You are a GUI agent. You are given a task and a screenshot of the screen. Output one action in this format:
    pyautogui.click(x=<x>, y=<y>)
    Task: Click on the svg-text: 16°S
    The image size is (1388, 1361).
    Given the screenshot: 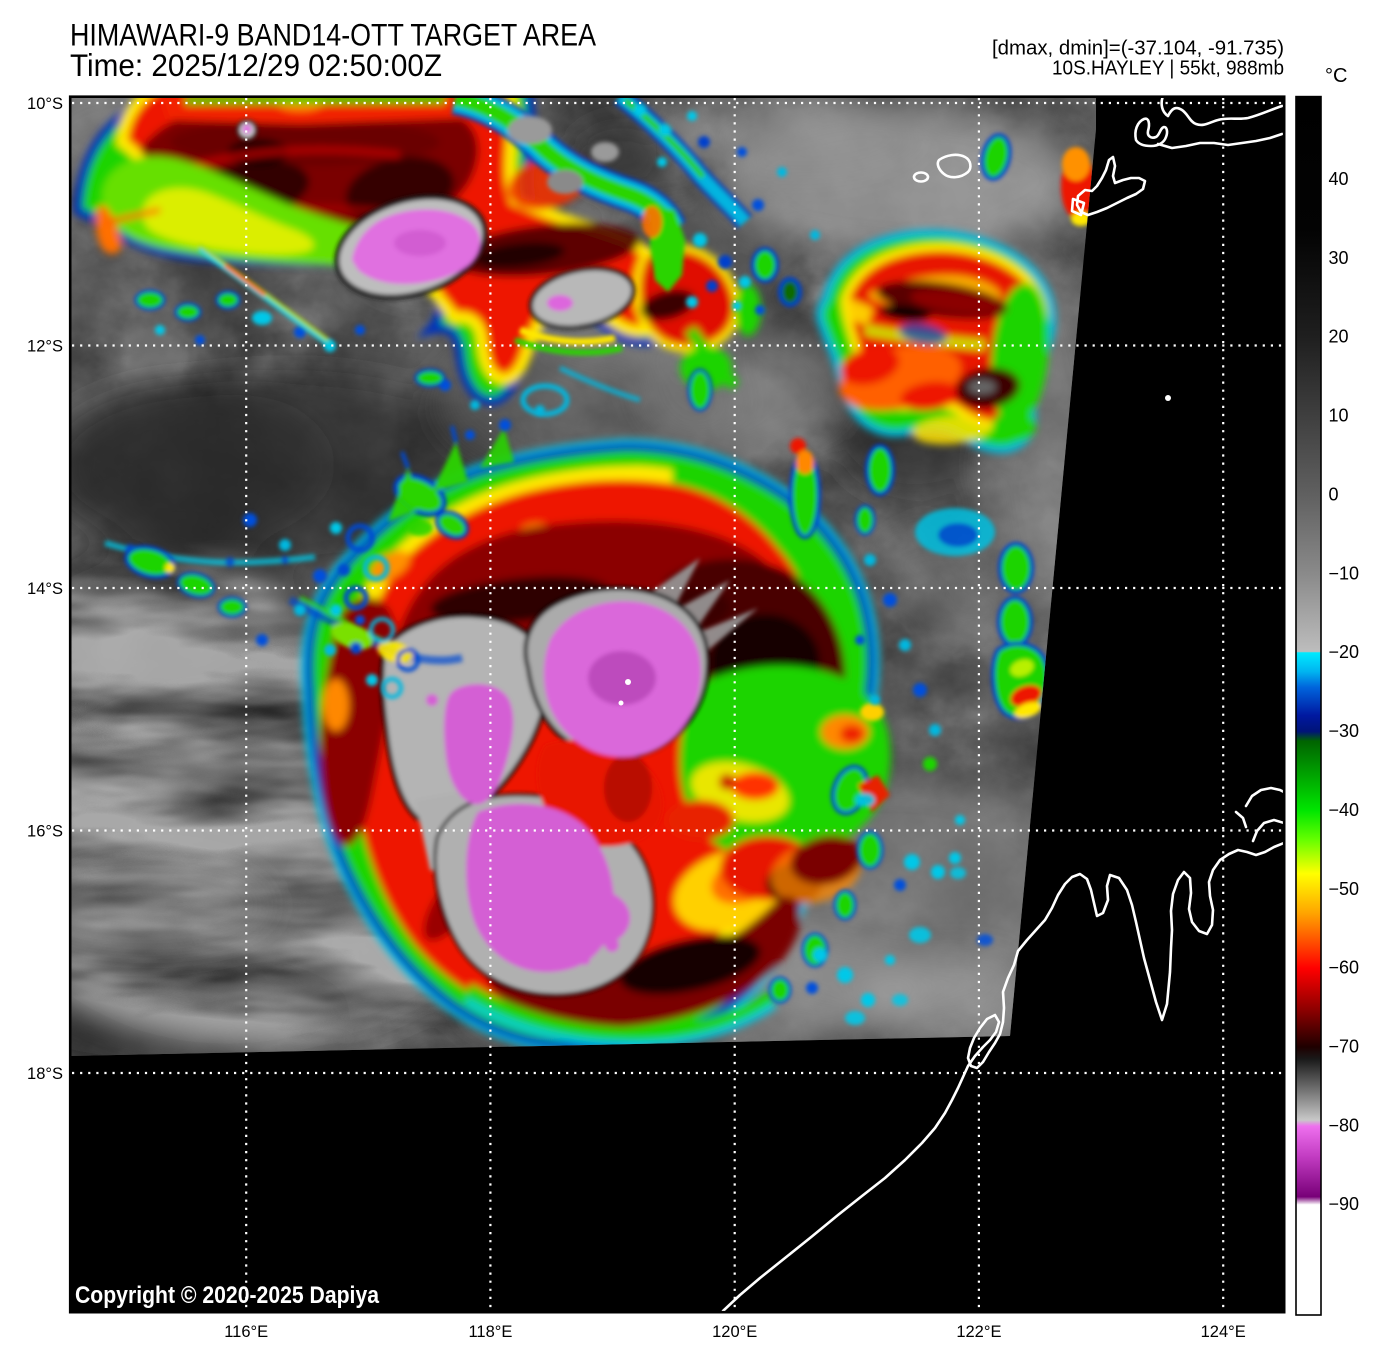 What is the action you would take?
    pyautogui.click(x=45, y=831)
    